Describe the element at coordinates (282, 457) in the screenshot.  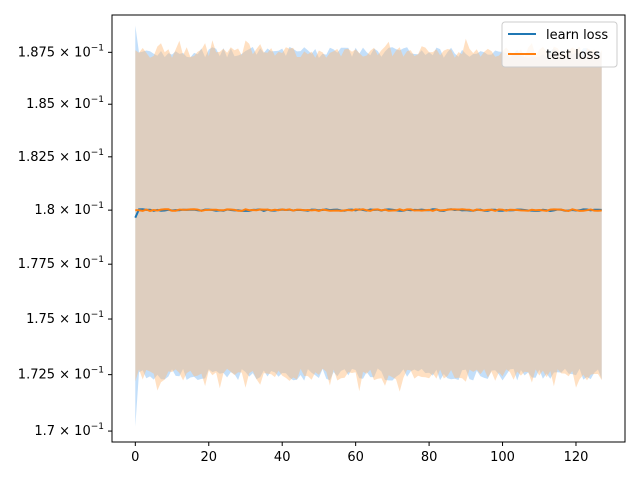
I see `x-tick-label: 40` at that location.